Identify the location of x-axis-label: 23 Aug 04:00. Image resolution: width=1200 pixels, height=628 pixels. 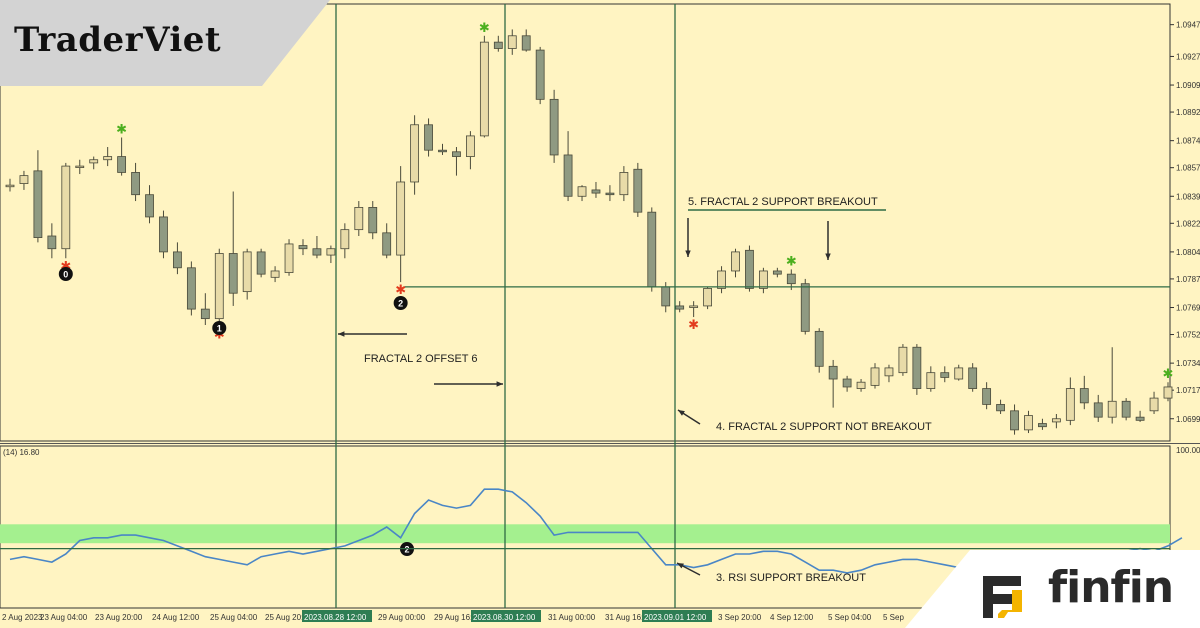
(64, 617).